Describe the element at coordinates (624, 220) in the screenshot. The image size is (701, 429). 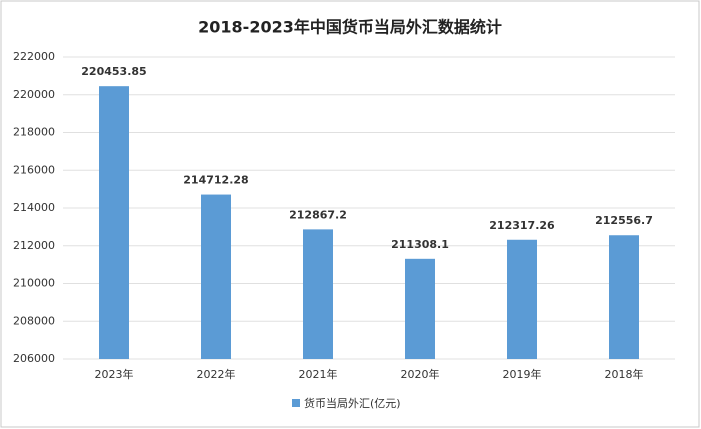
I see `value-label: 212556.7` at that location.